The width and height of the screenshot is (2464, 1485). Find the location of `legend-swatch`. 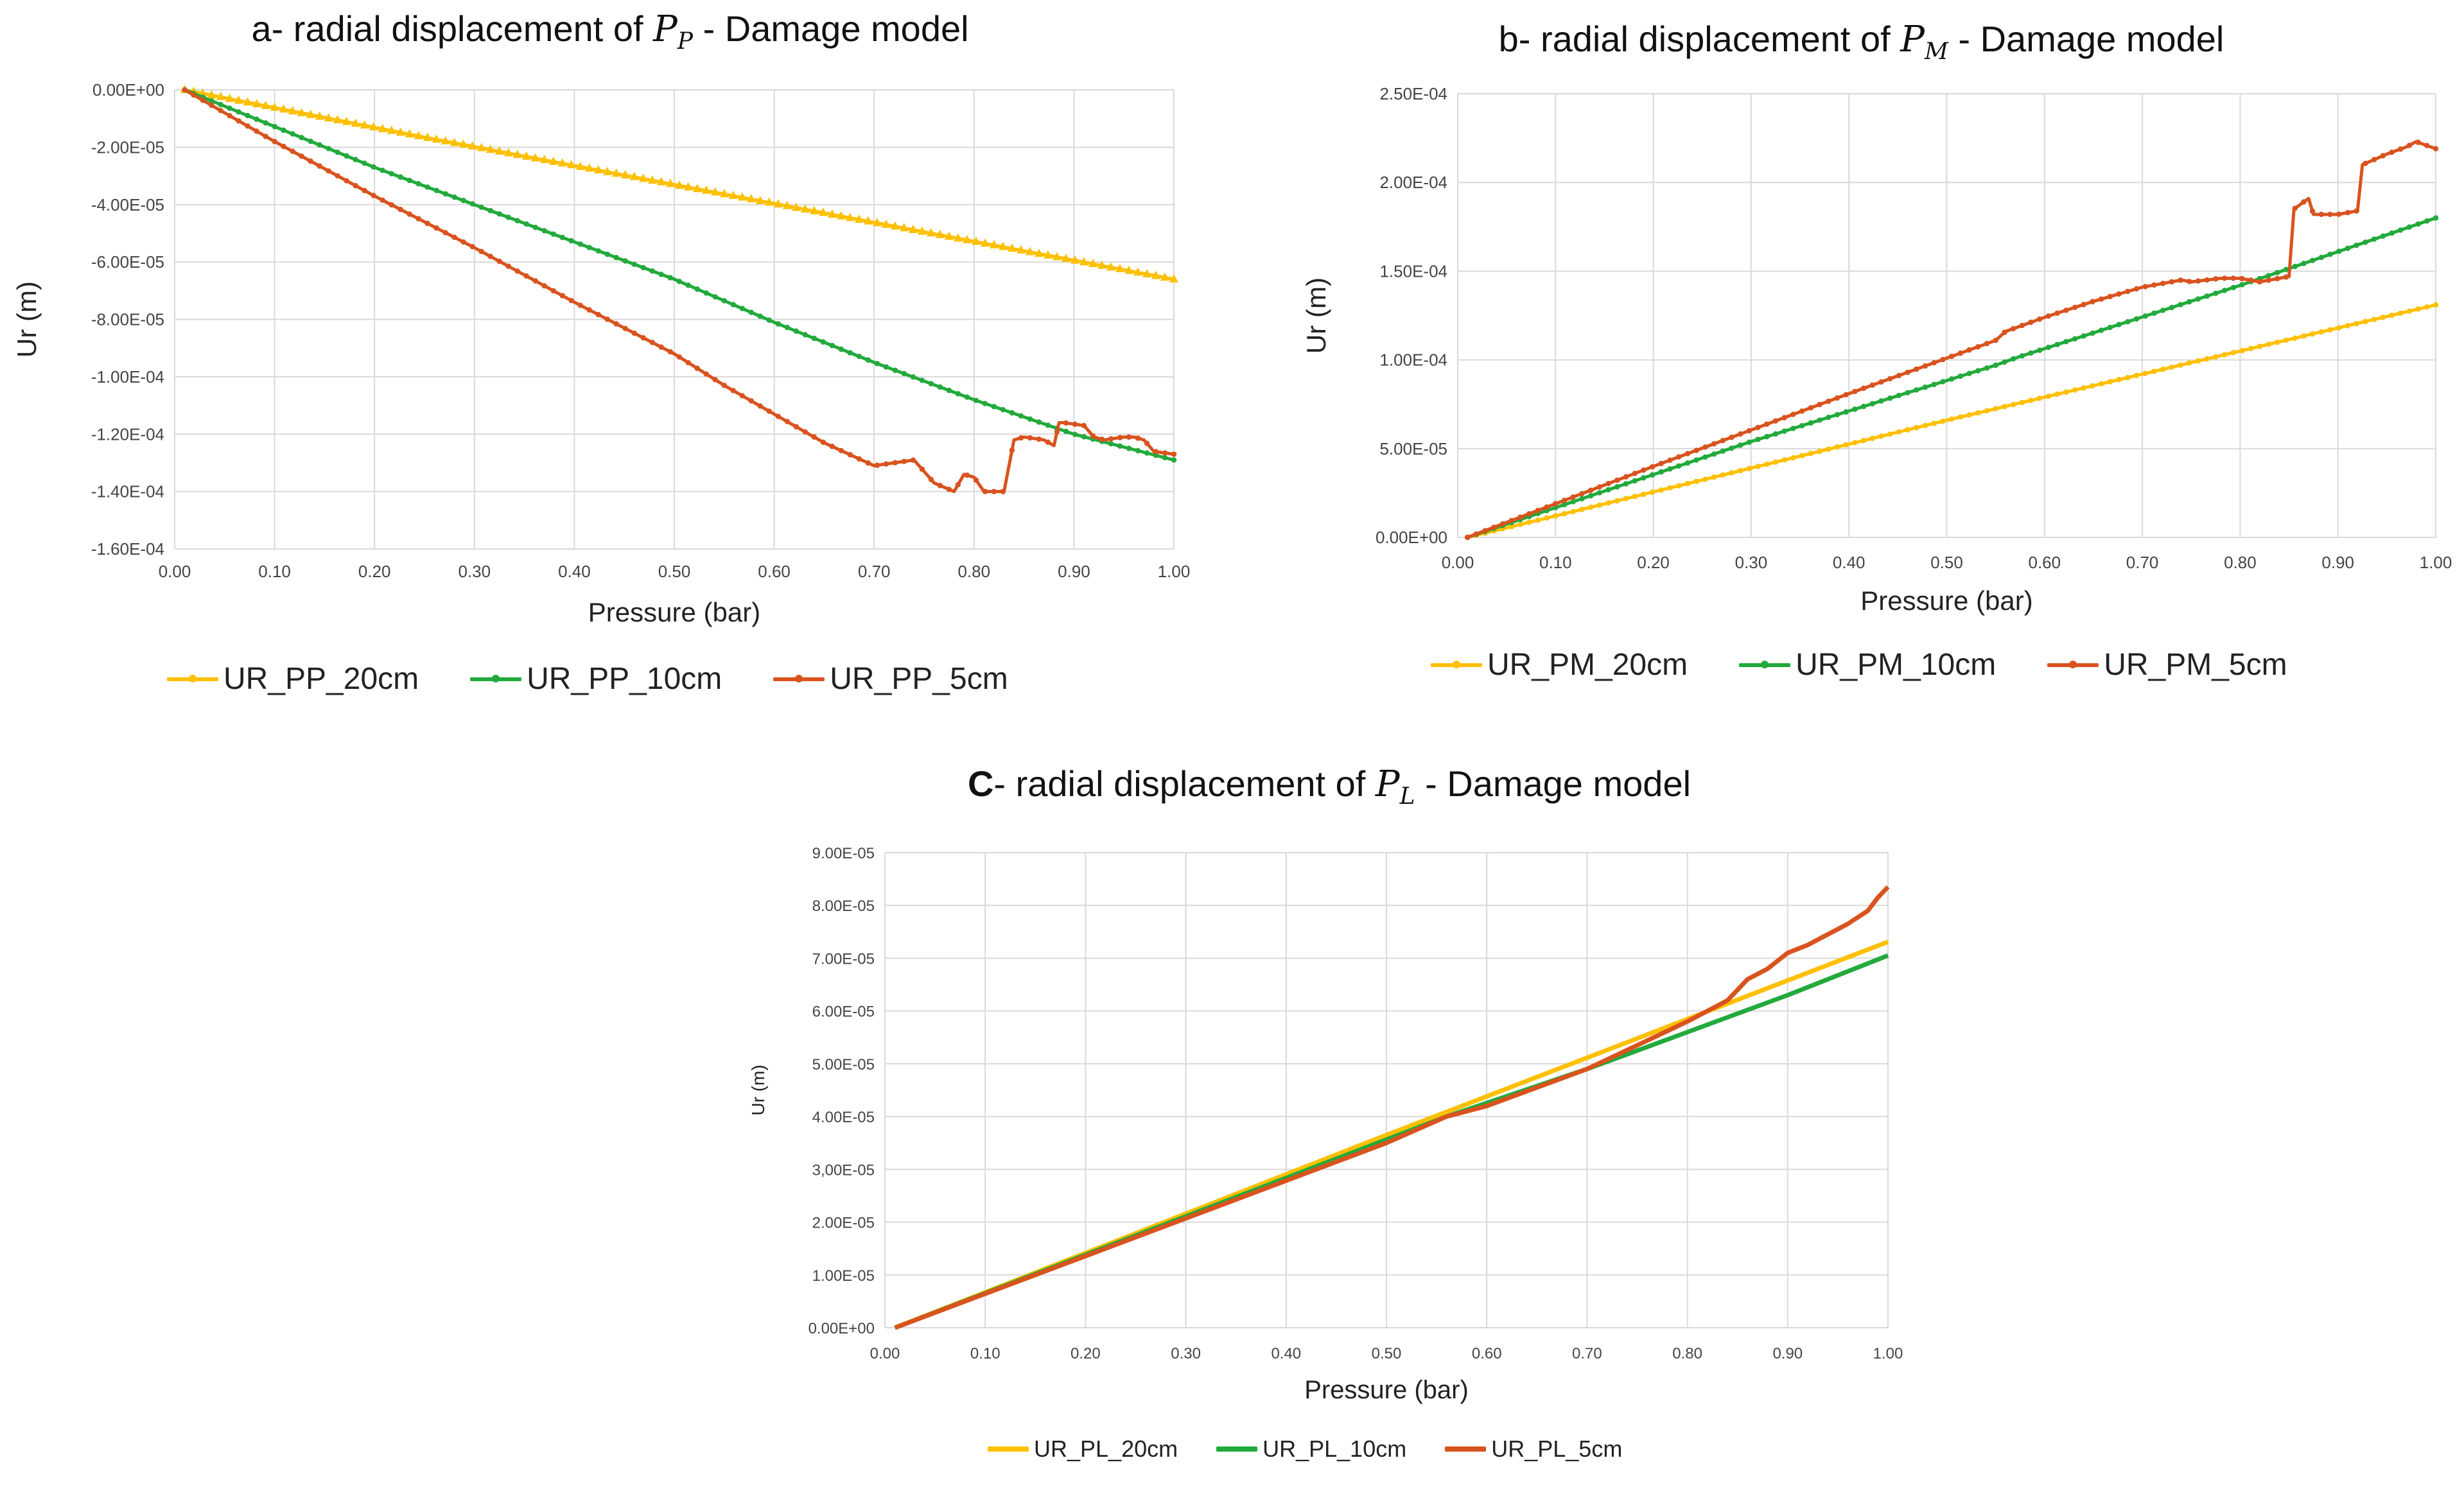

legend-swatch is located at coordinates (1456, 664).